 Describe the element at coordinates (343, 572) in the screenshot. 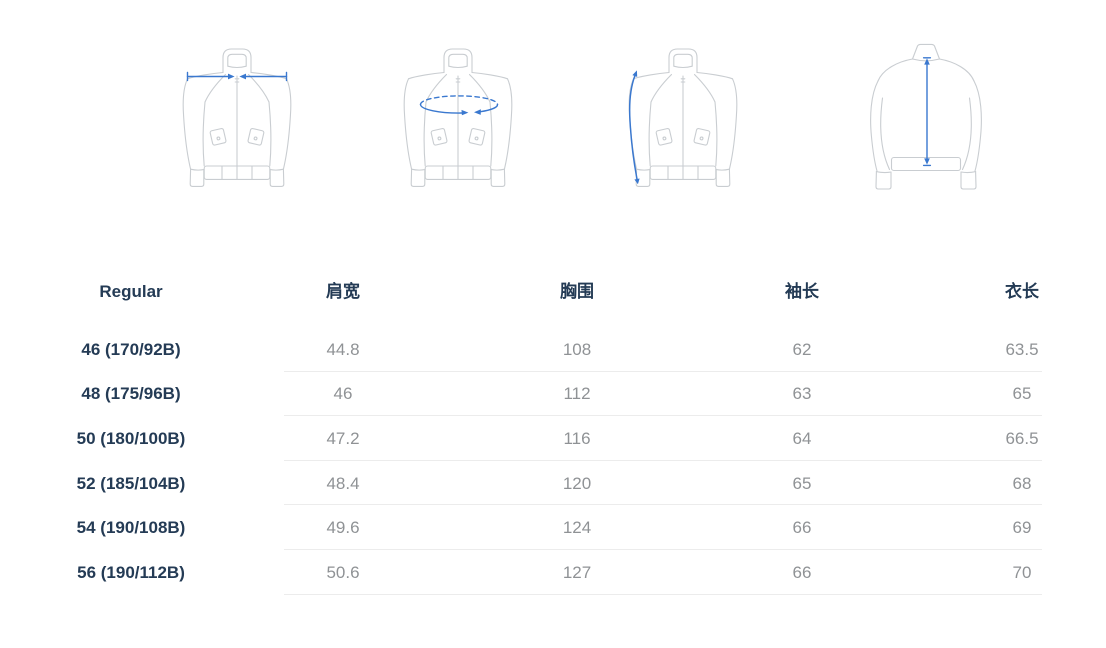

I see `shoulder-value: 50.6` at that location.